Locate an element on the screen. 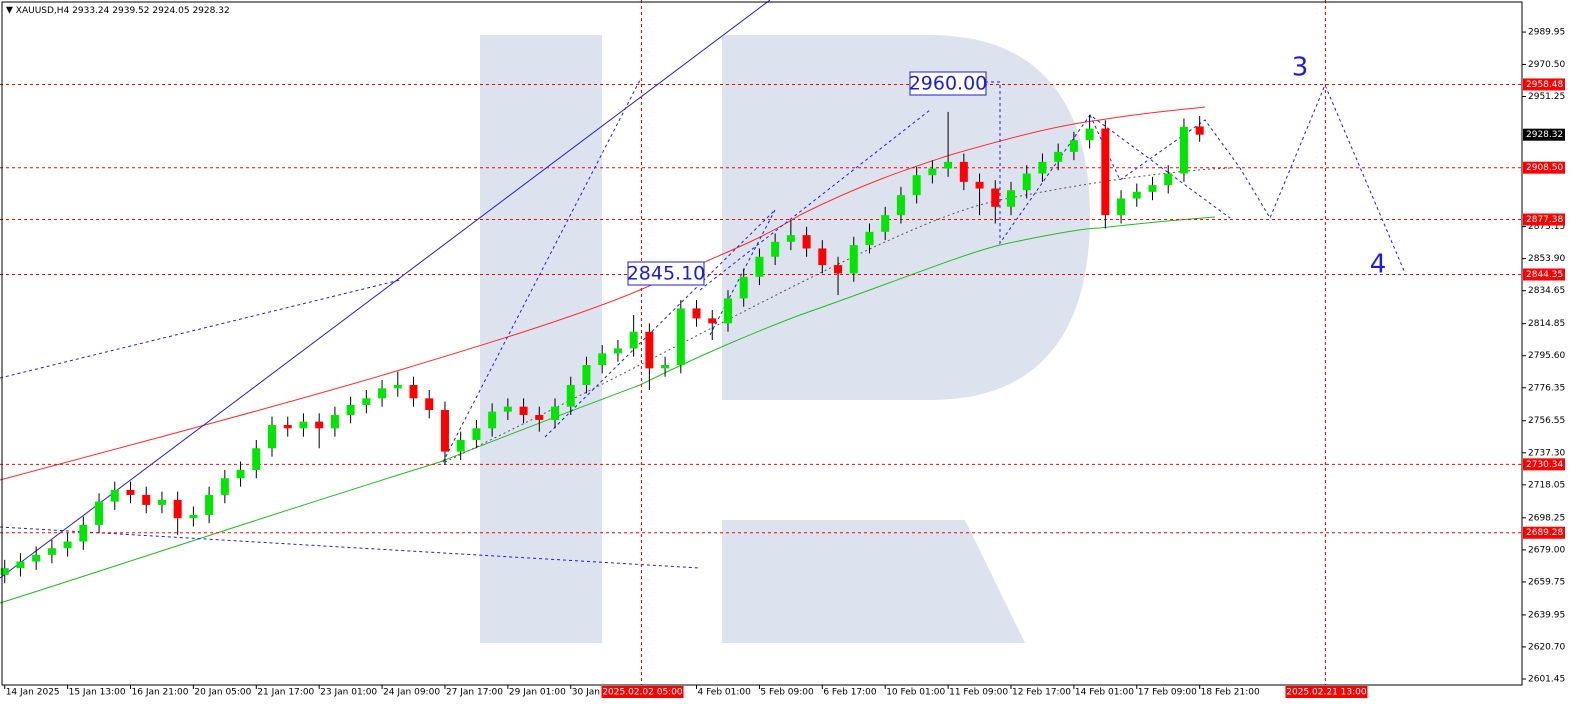  x-tick-label: 21 Jan 17:00 is located at coordinates (285, 693).